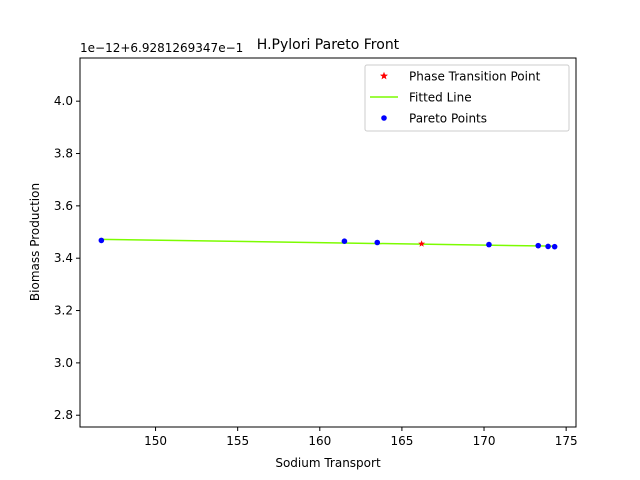 This screenshot has height=480, width=640. I want to click on y-tick-label: 2.8, so click(63, 415).